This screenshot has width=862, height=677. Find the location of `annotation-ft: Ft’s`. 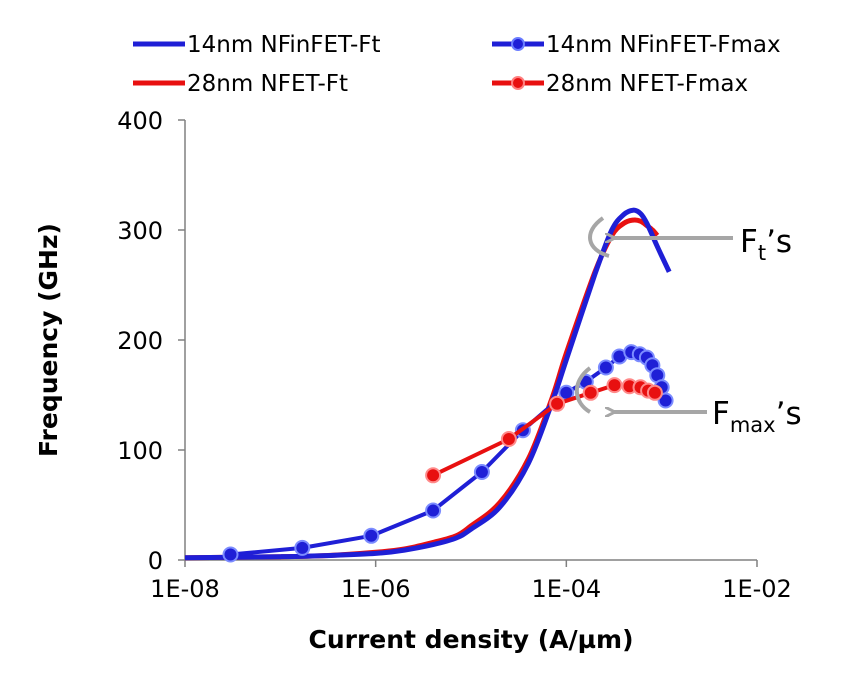

annotation-ft: Ft’s is located at coordinates (690, 240).